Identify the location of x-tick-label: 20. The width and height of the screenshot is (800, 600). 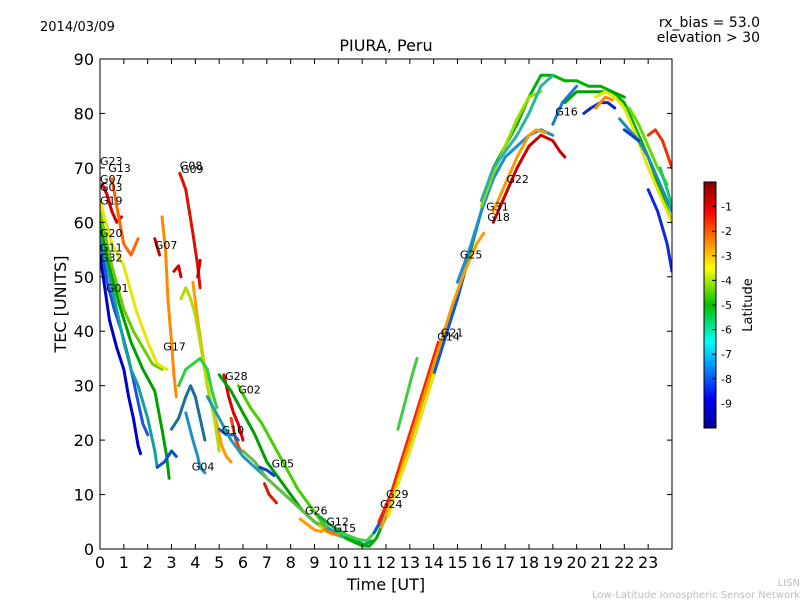
(576, 562).